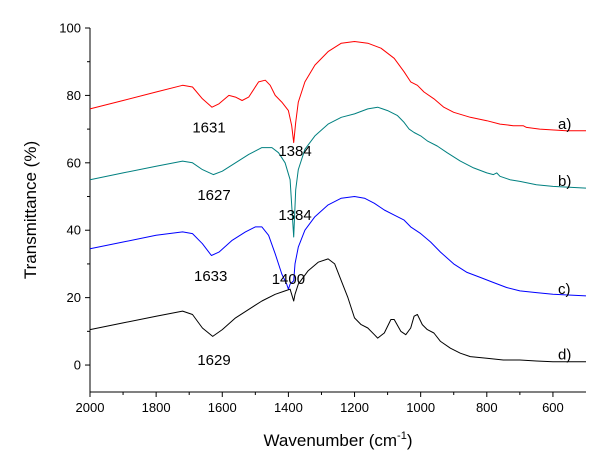 This screenshot has width=600, height=463. Describe the element at coordinates (487, 407) in the screenshot. I see `x-tick-label: 800` at that location.